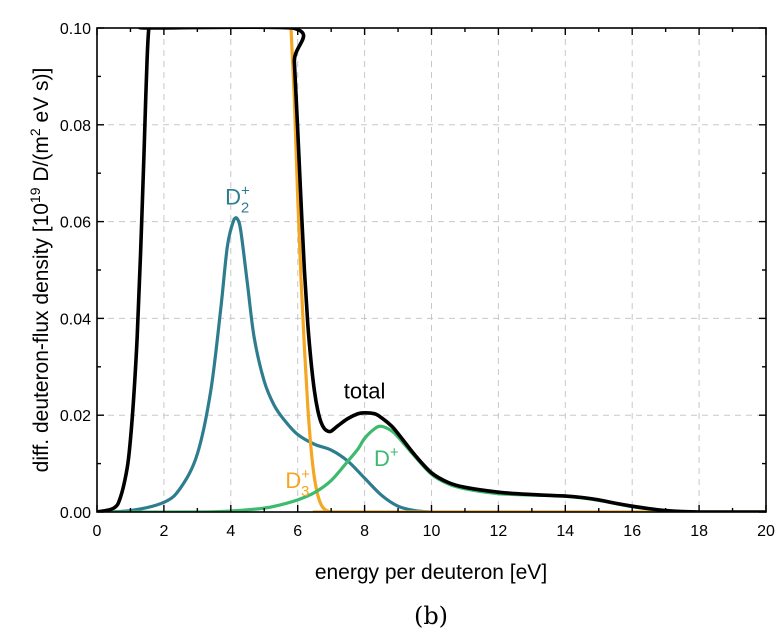  I want to click on series-label-total: total, so click(365, 390).